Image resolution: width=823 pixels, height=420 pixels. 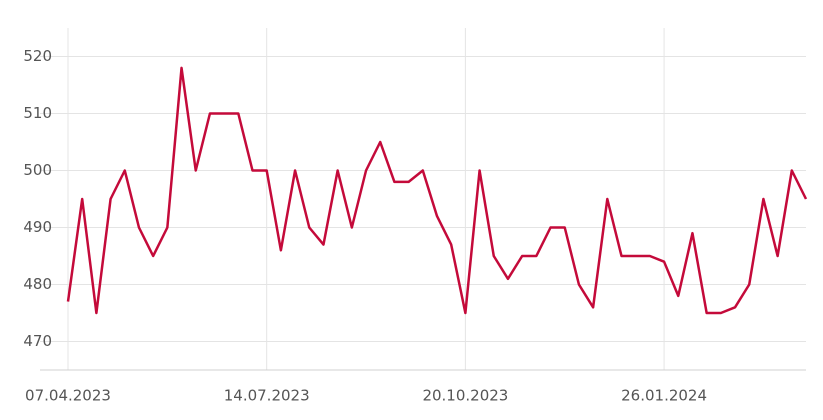 I want to click on x-tick-label: 14.07.2023, so click(x=267, y=396).